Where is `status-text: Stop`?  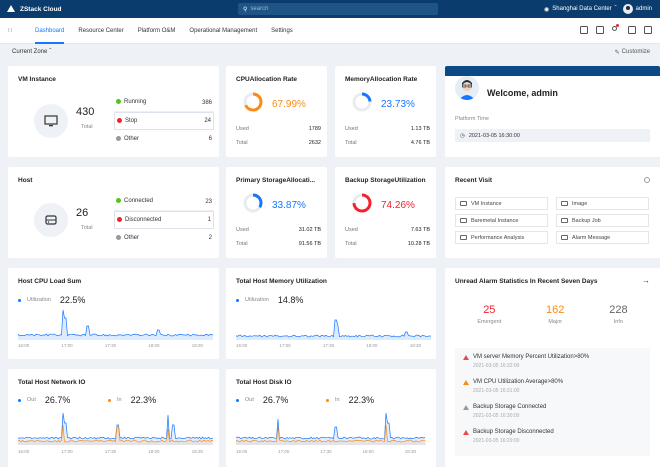 status-text: Stop is located at coordinates (131, 121).